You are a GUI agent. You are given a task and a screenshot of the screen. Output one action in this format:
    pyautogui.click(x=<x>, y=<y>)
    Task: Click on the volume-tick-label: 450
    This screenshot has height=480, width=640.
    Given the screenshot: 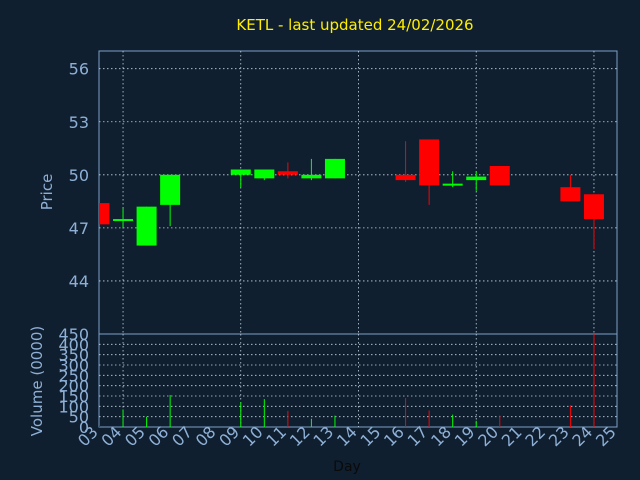 What is the action you would take?
    pyautogui.click(x=73, y=334)
    